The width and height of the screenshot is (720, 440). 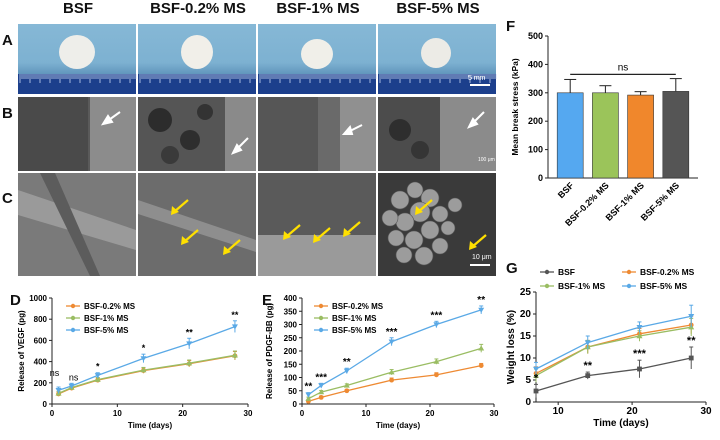 What do you see at coordinates (77, 52) in the screenshot?
I see `scaffold-disk-bsf` at bounding box center [77, 52].